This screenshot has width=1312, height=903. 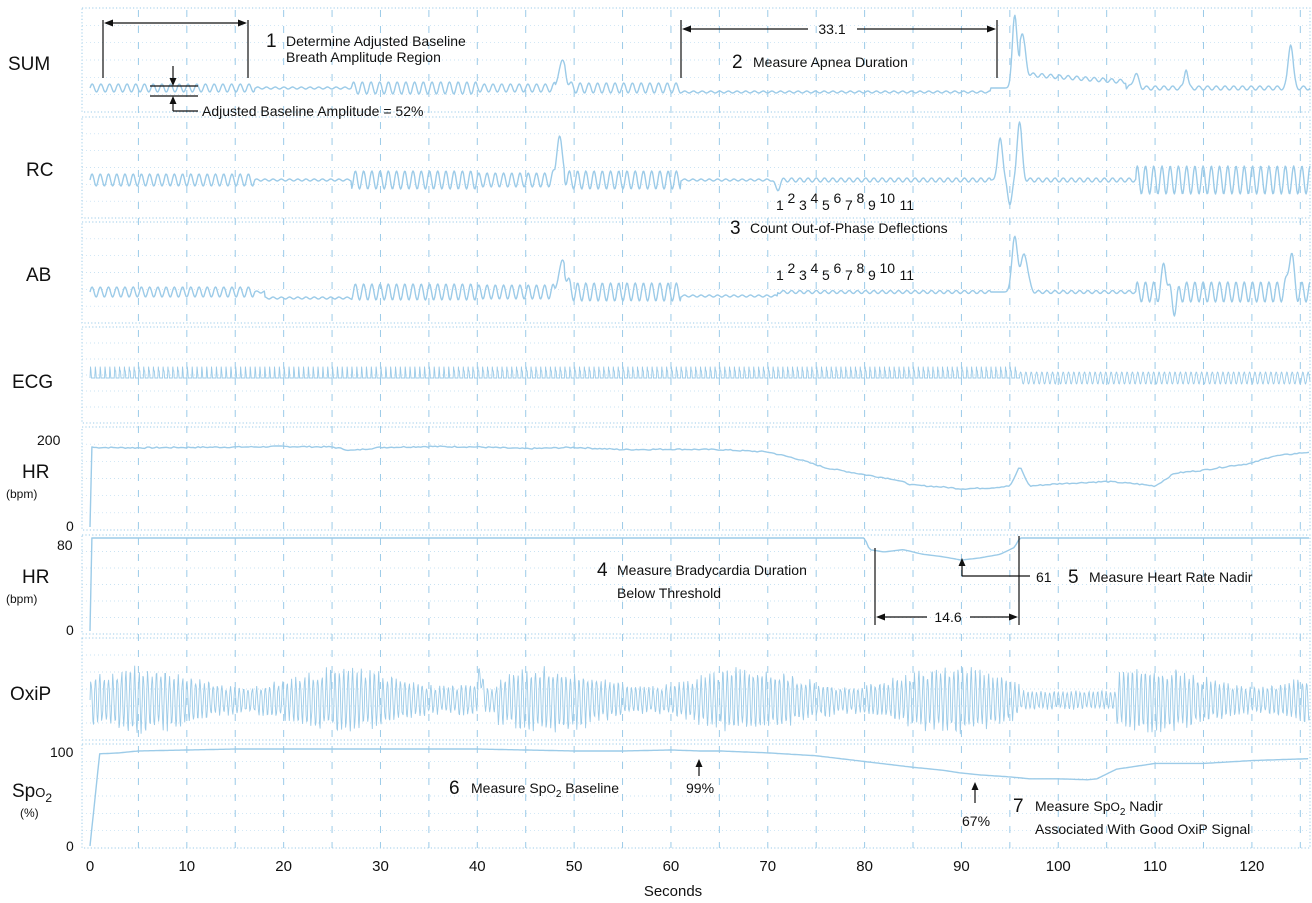 I want to click on ab-deflection-counts: 1 2 3 4 5 6 7 8 9 10 11, so click(x=845, y=271).